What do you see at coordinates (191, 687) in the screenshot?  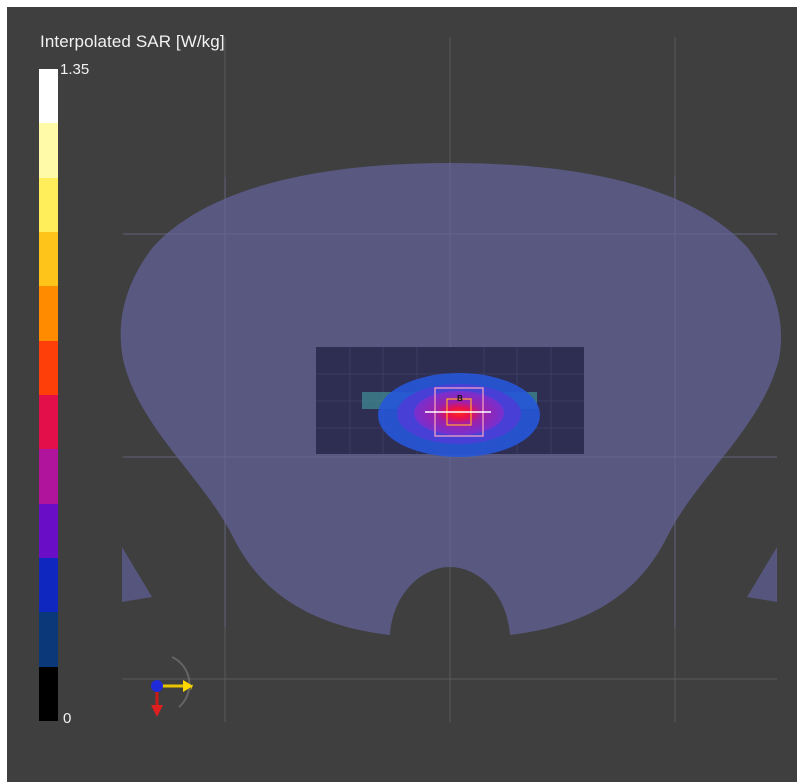 I see `y-axis-label: y` at bounding box center [191, 687].